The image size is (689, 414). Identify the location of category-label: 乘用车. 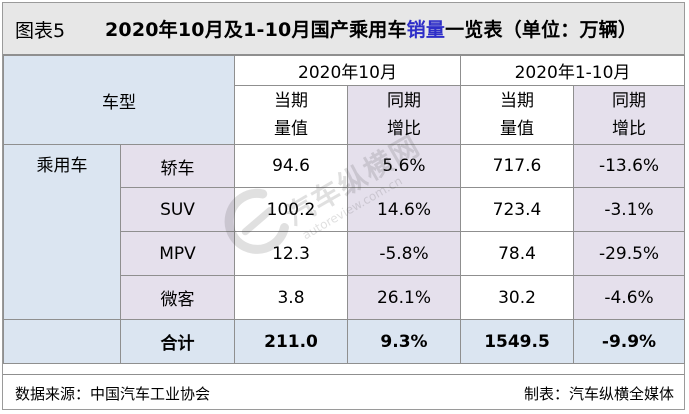
(62, 232).